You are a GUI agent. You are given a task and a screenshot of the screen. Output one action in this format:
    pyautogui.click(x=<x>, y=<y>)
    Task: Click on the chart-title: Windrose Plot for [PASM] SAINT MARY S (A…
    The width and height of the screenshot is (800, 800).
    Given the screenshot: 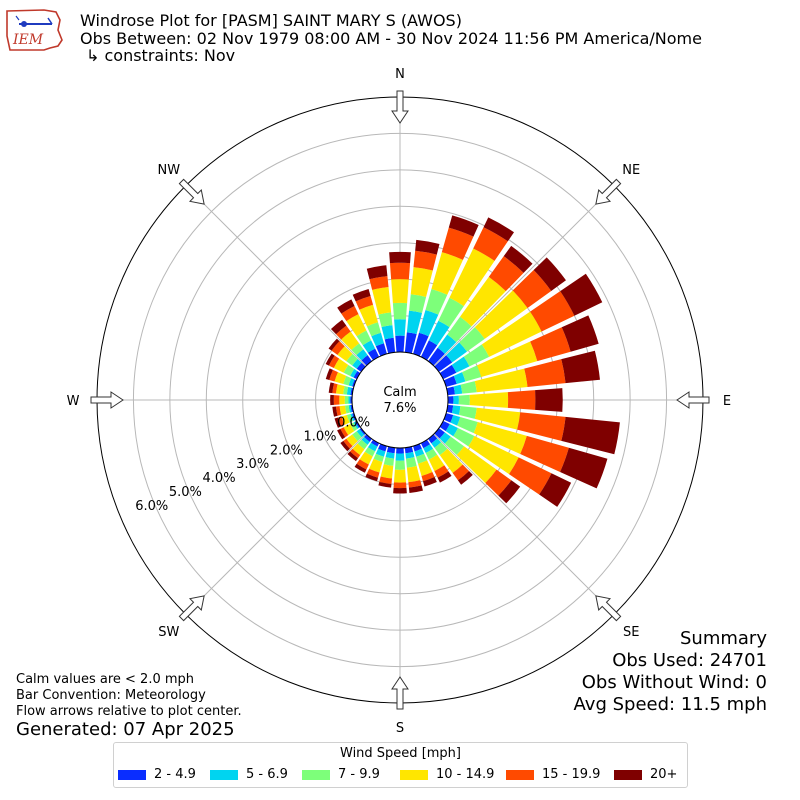 What is the action you would take?
    pyautogui.click(x=271, y=20)
    